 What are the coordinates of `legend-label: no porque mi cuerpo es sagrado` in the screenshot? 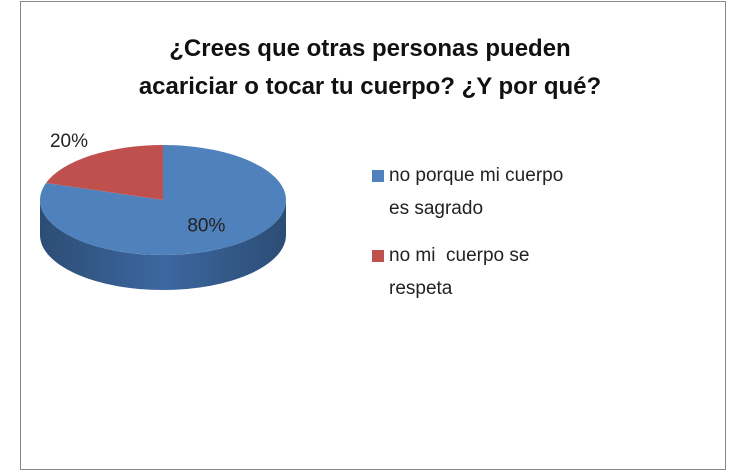 It's located at (476, 192).